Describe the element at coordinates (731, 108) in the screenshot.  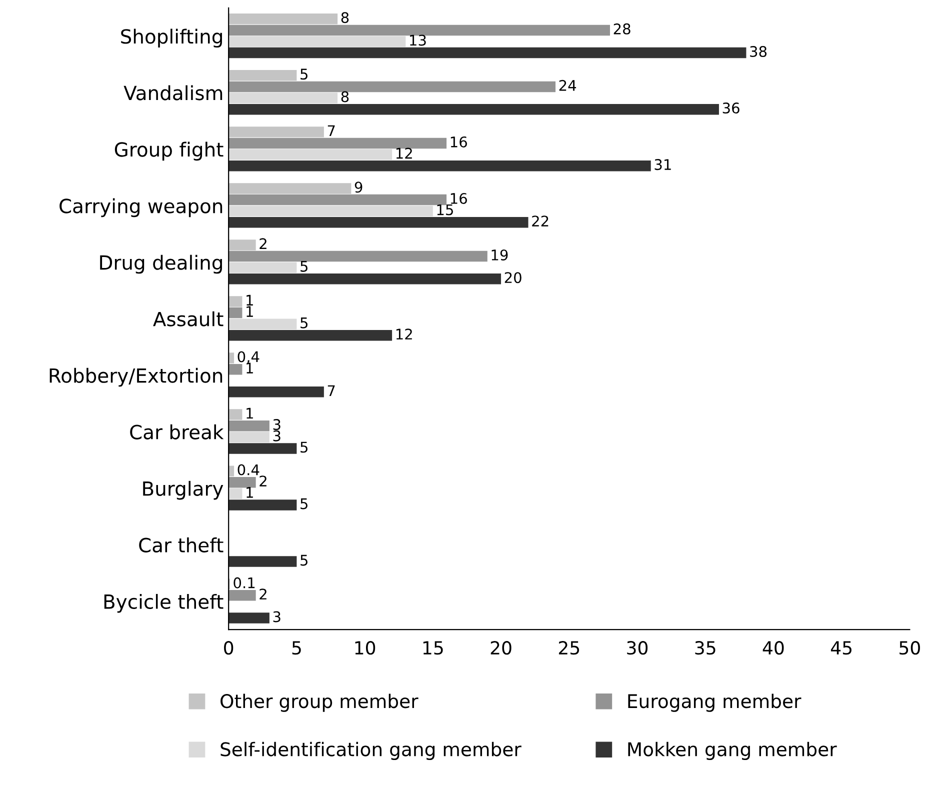
I see `data-label: 36` at that location.